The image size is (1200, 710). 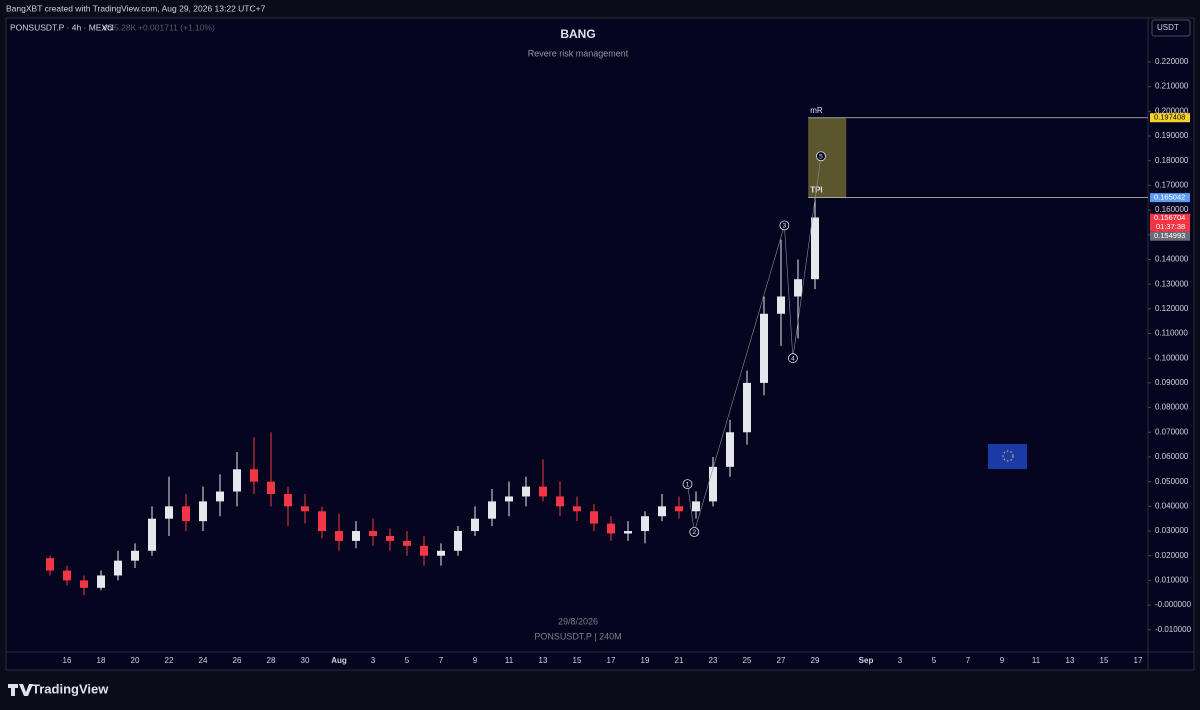 I want to click on x-tick-label: 15, so click(x=577, y=660).